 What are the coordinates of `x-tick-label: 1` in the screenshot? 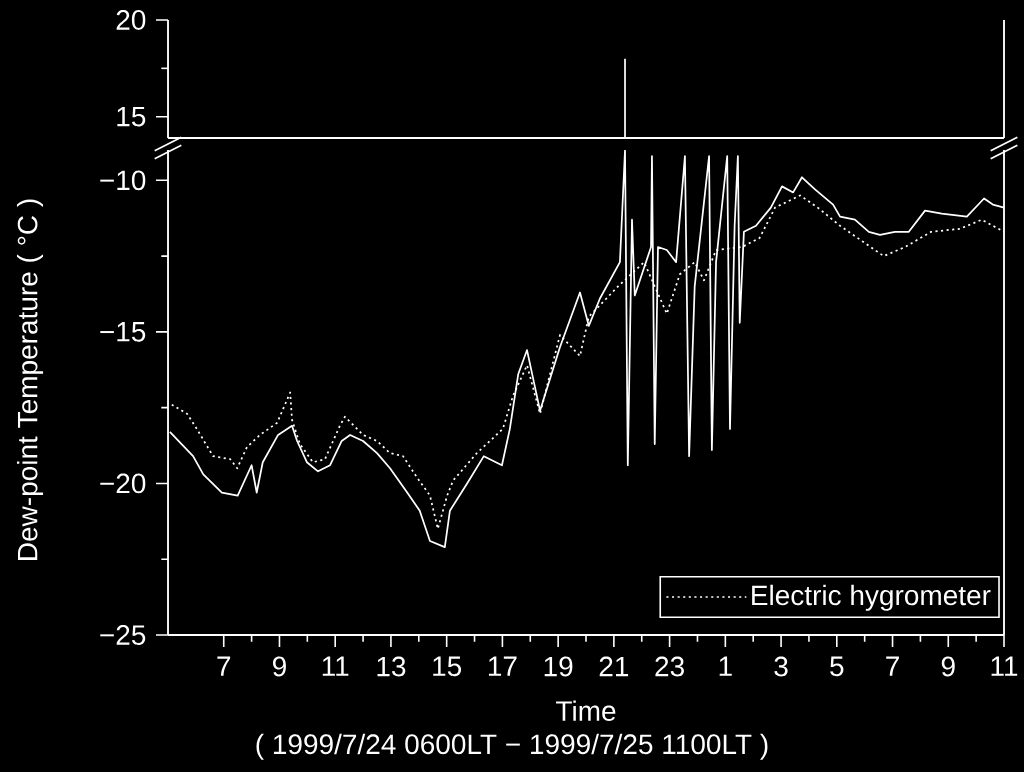 It's located at (725, 666).